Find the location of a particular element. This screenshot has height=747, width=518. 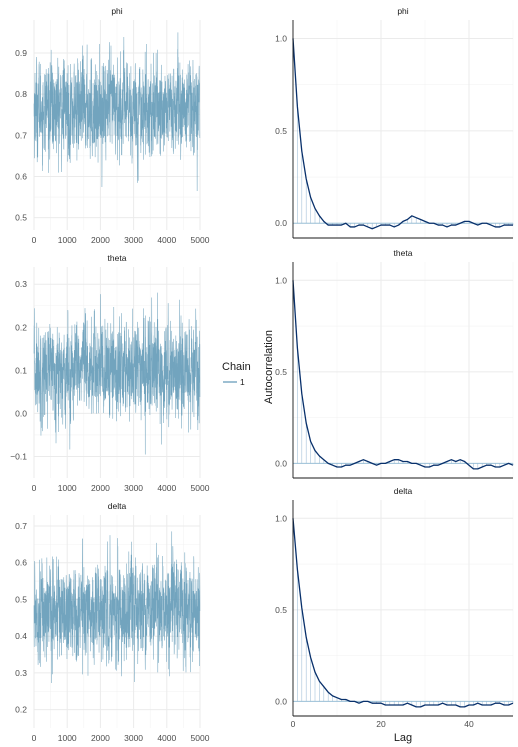

legend: Chain 1 is located at coordinates (236, 374).